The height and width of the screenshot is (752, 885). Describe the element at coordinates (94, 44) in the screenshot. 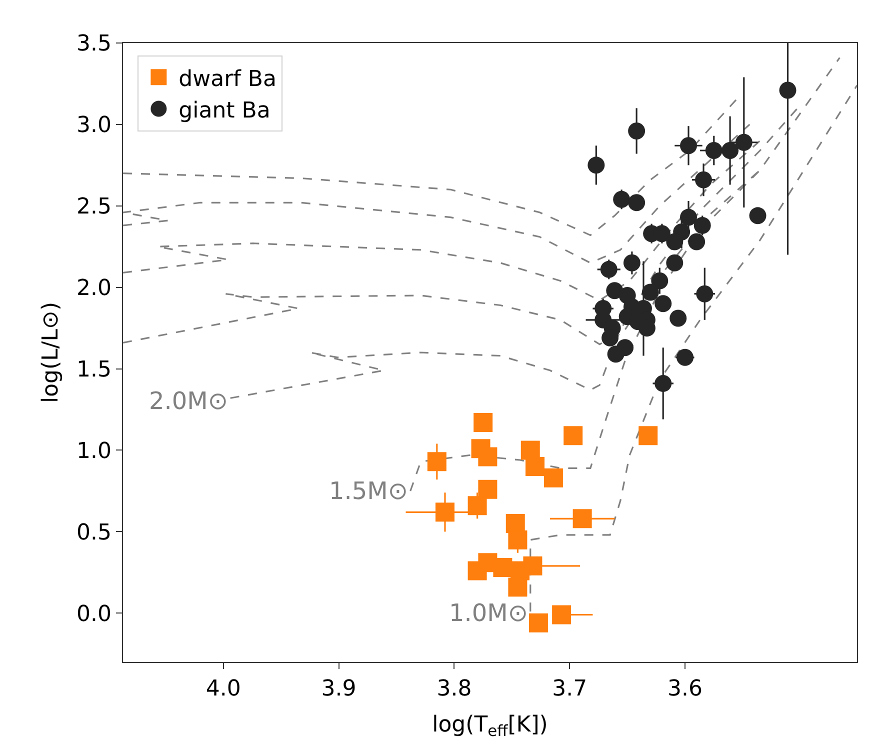

I see `y-tick-label: 3.5` at that location.